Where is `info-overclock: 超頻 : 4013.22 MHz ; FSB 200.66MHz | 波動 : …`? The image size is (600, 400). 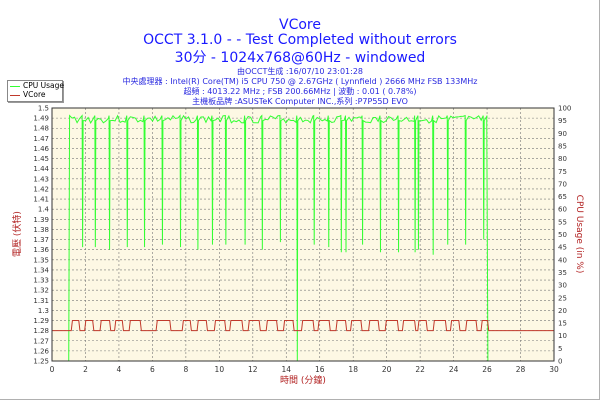 info-overclock: 超頻 : 4013.22 MHz ; FSB 200.66MHz | 波動 : … is located at coordinates (300, 91).